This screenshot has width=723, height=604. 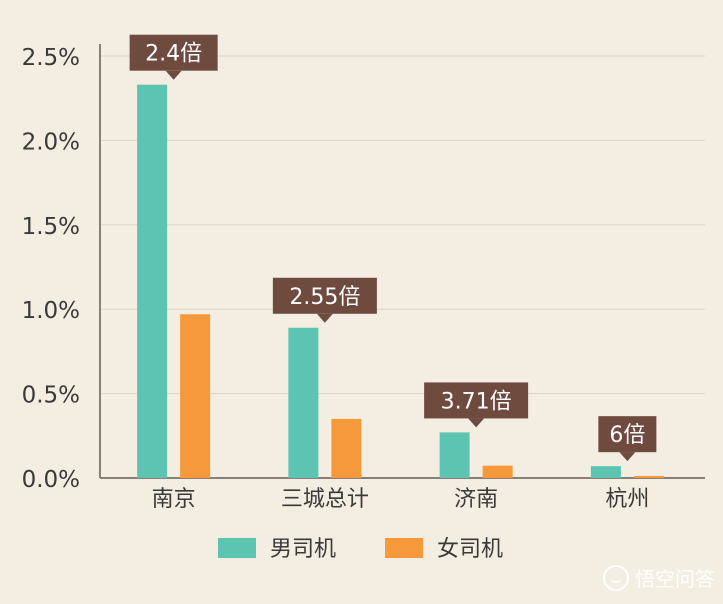 I want to click on watermark: 悟空问答, so click(x=659, y=577).